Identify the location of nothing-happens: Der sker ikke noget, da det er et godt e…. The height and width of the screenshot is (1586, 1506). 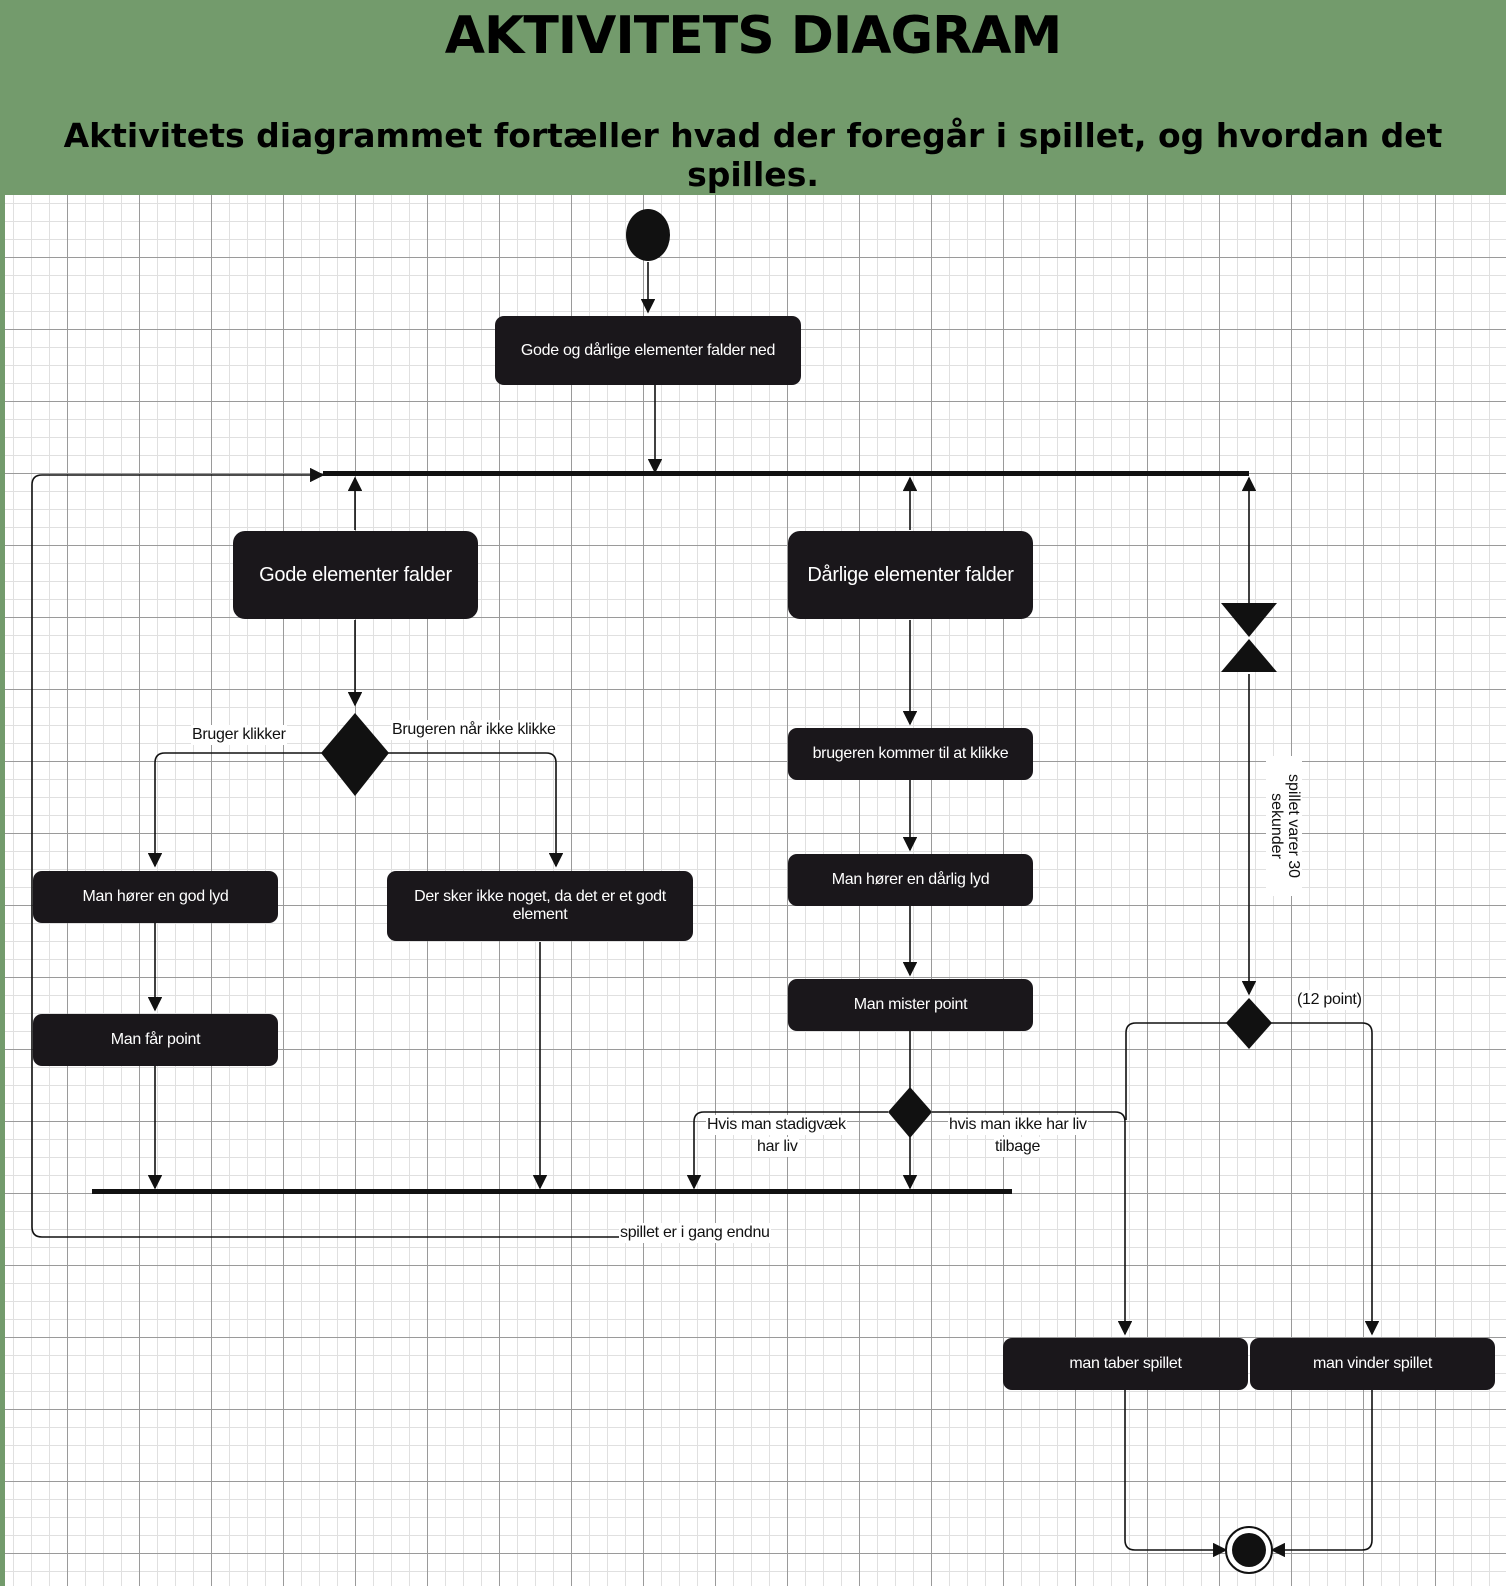
(540, 906).